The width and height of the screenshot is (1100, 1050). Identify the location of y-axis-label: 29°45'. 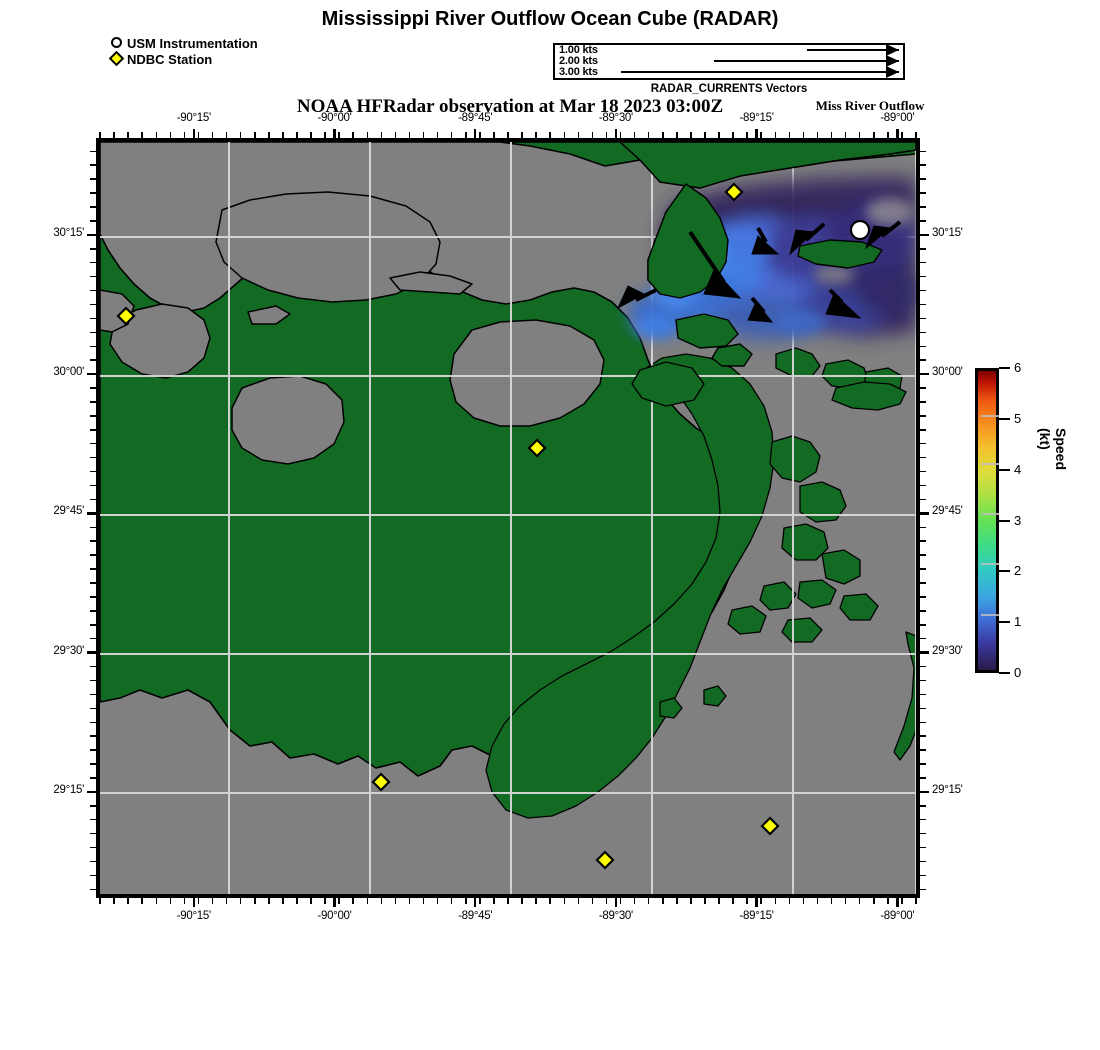
(68, 511).